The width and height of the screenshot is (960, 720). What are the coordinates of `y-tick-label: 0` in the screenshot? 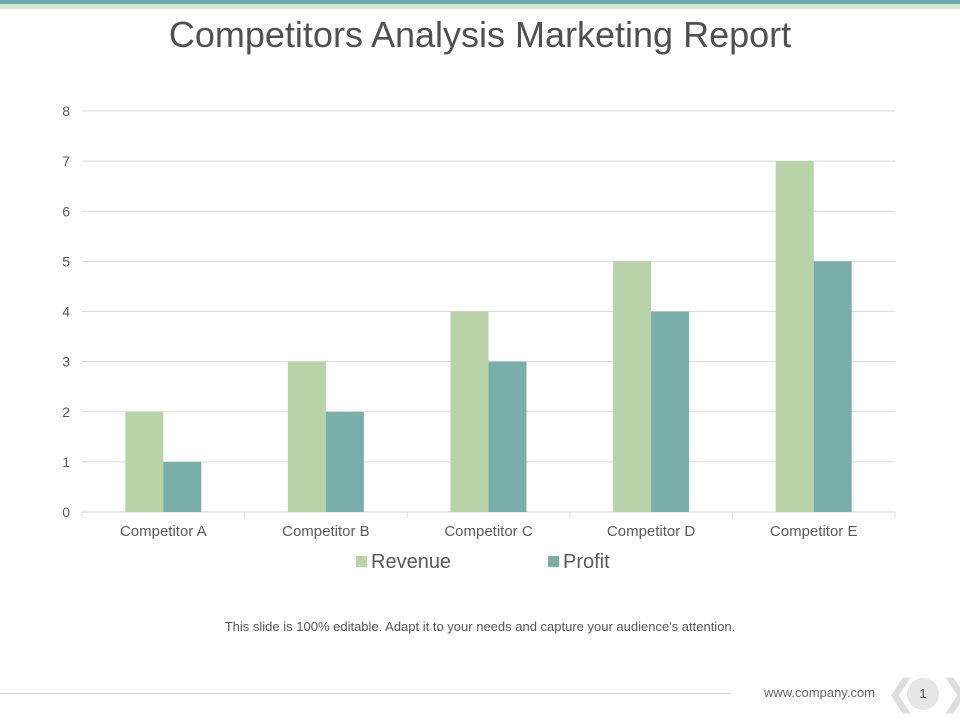 It's located at (66, 512).